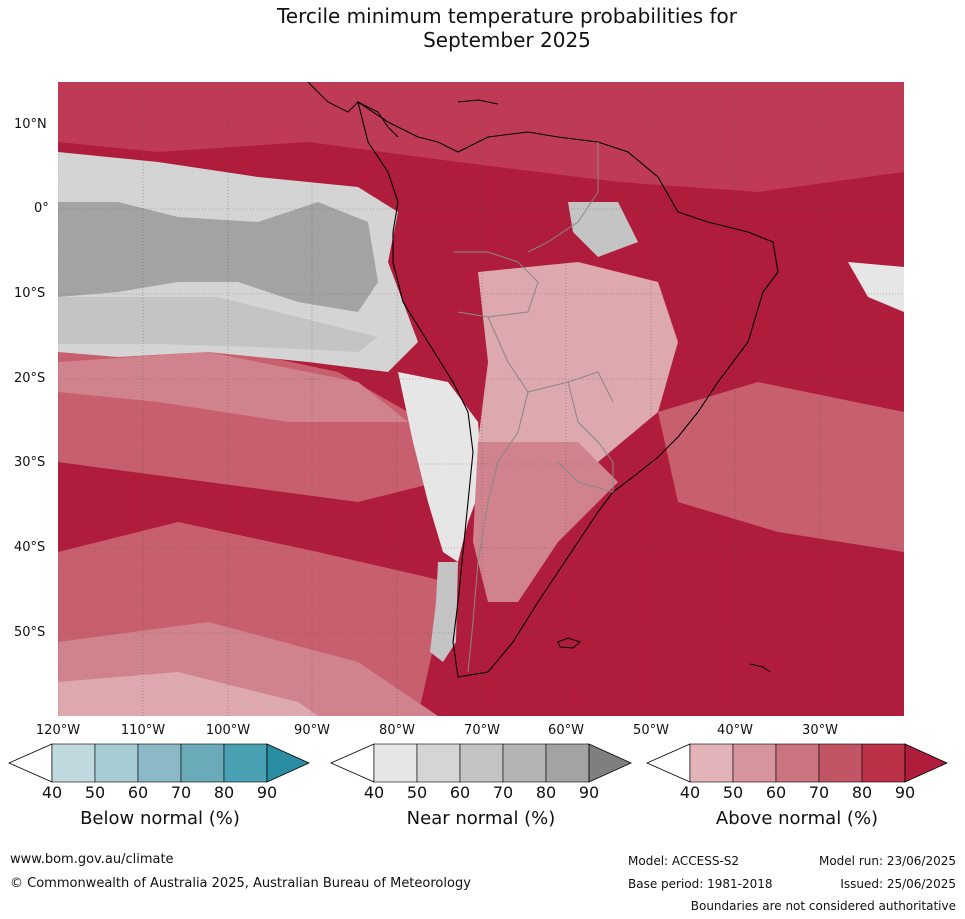 This screenshot has height=919, width=965. Describe the element at coordinates (760, 668) in the screenshot. I see `south-georgia` at that location.